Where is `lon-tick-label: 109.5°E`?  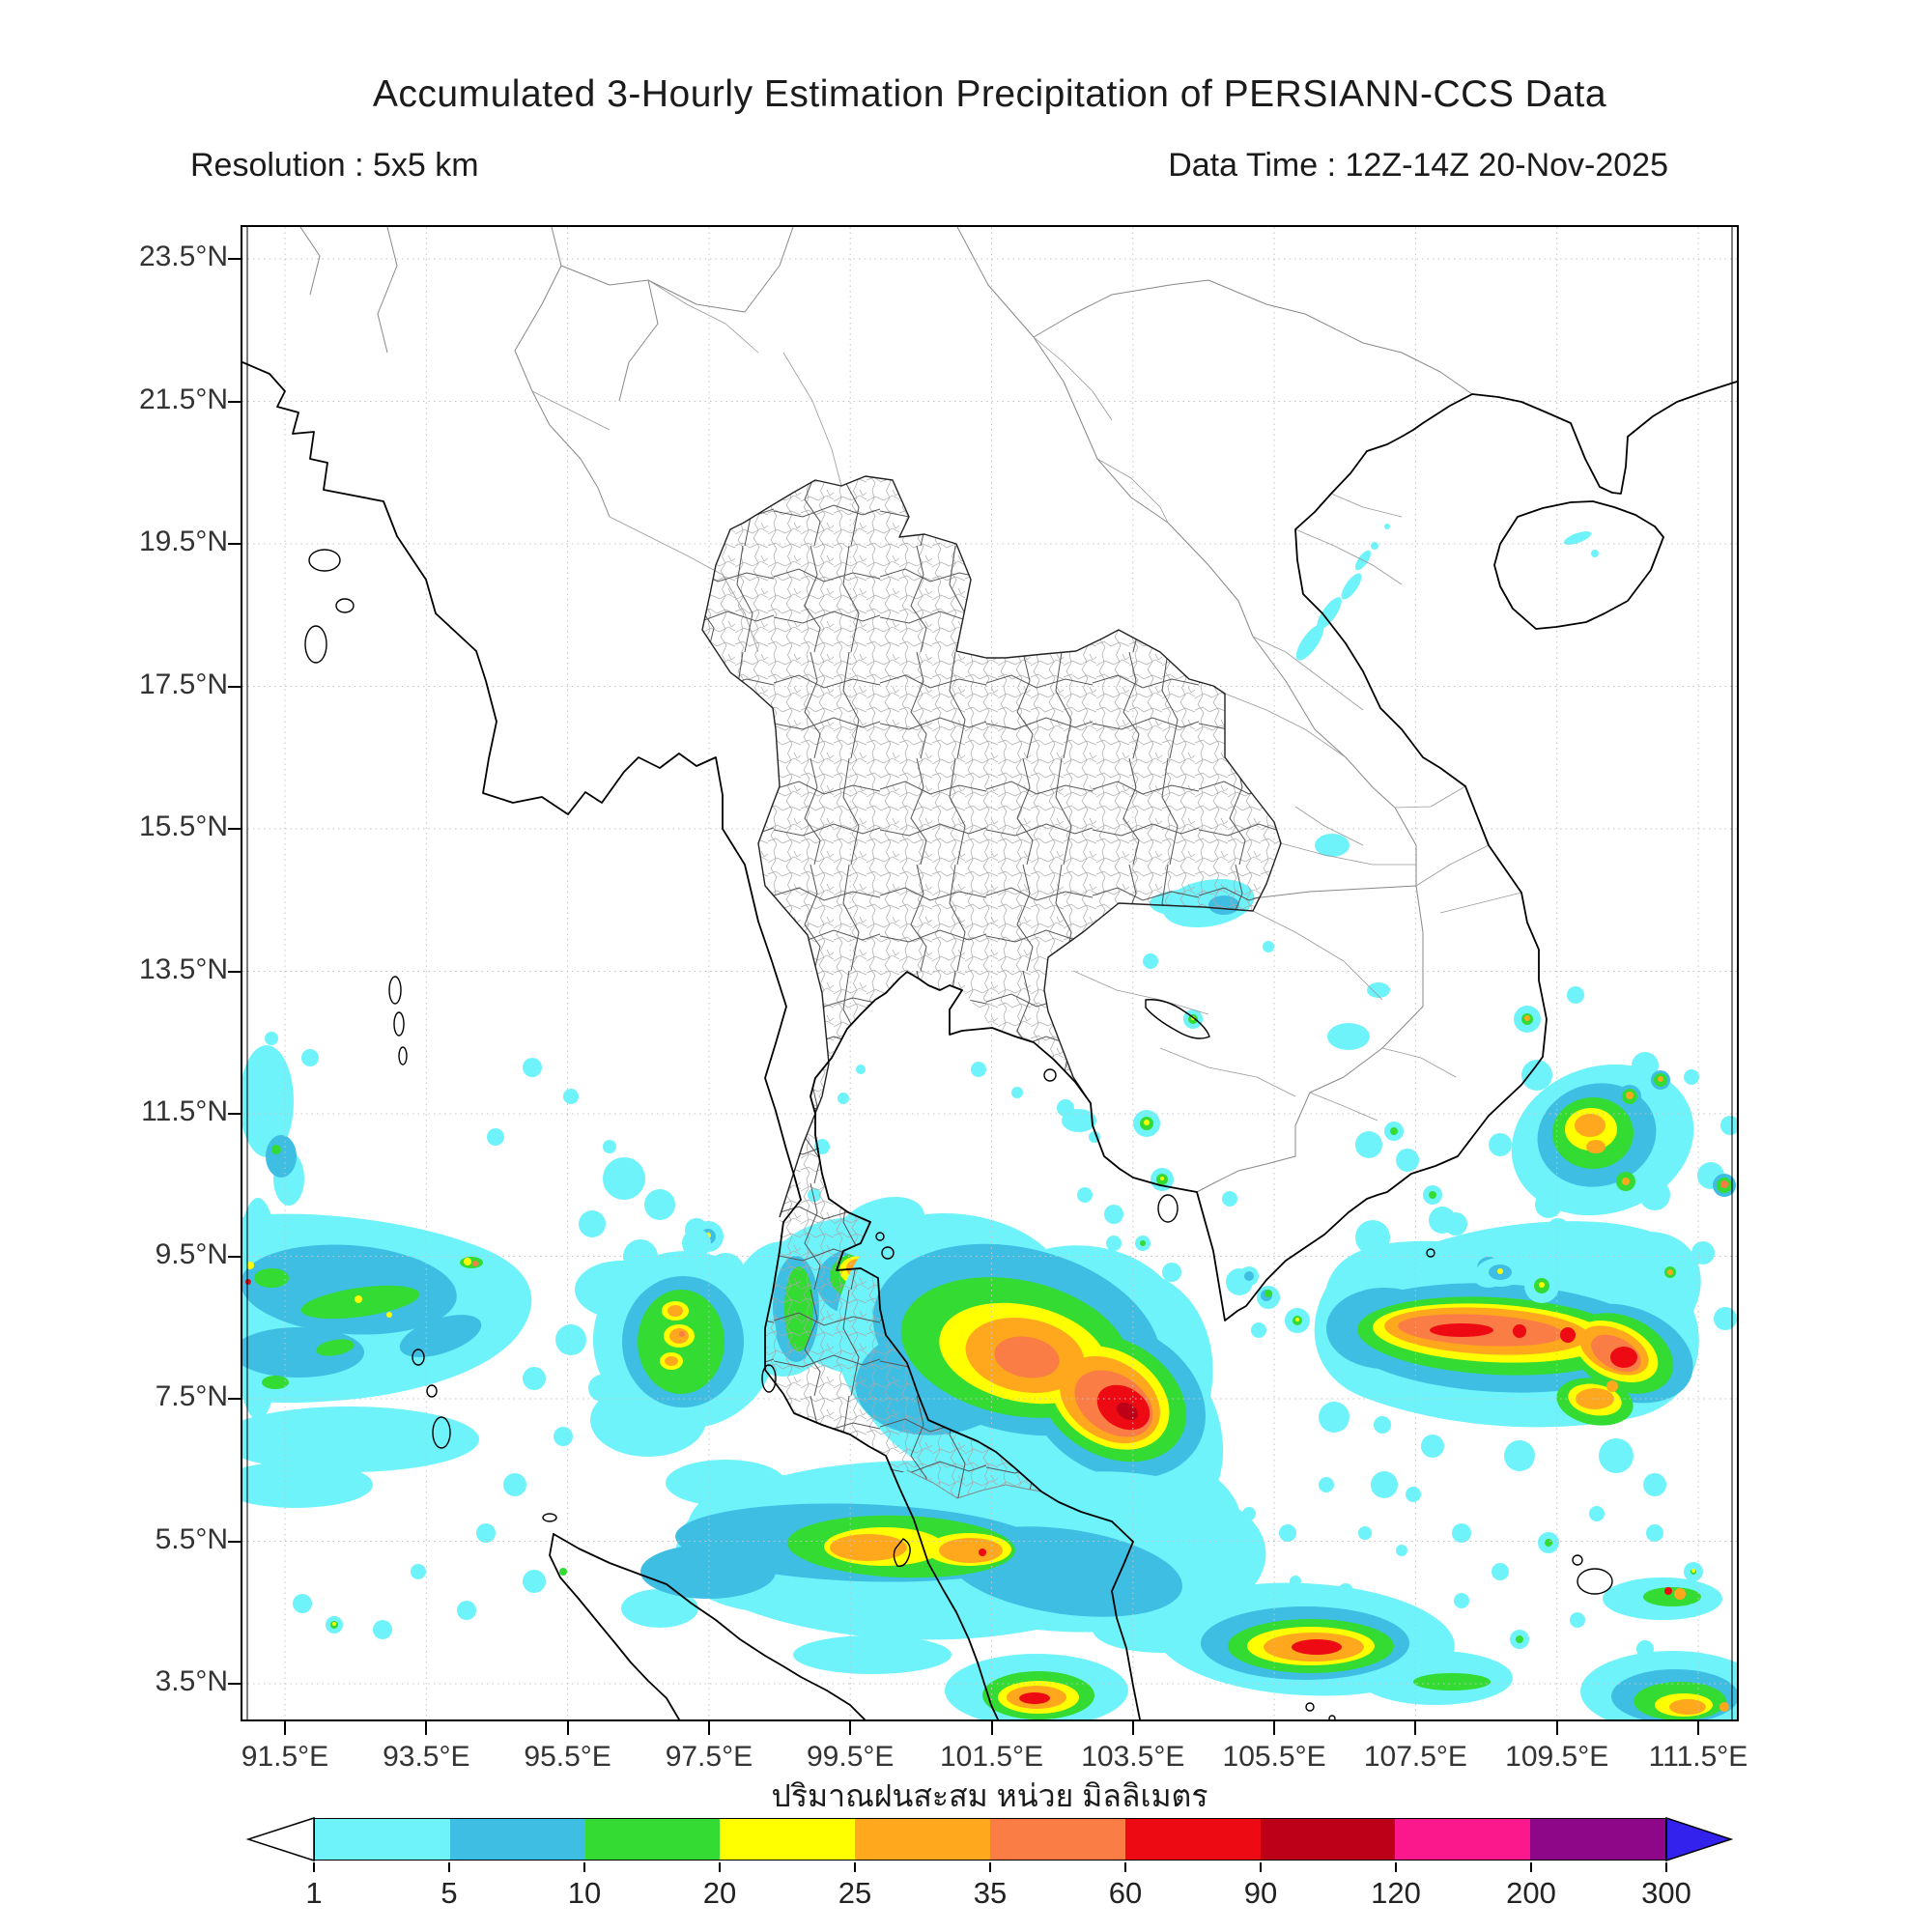 lon-tick-label: 109.5°E is located at coordinates (1557, 1757).